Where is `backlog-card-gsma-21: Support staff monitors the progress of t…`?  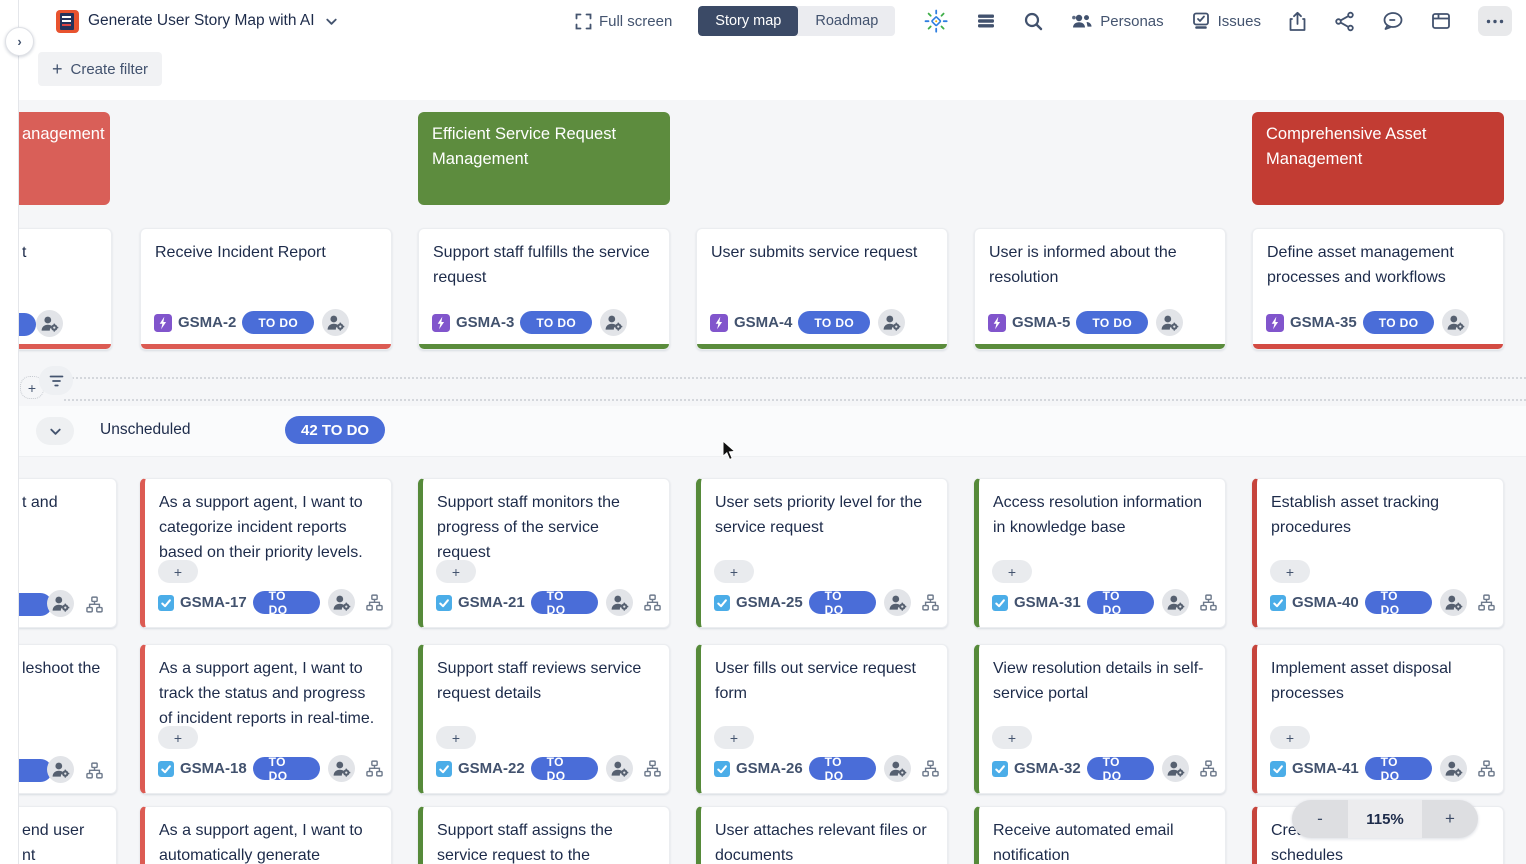
backlog-card-gsma-21: Support staff monitors the progress of t… is located at coordinates (544, 553).